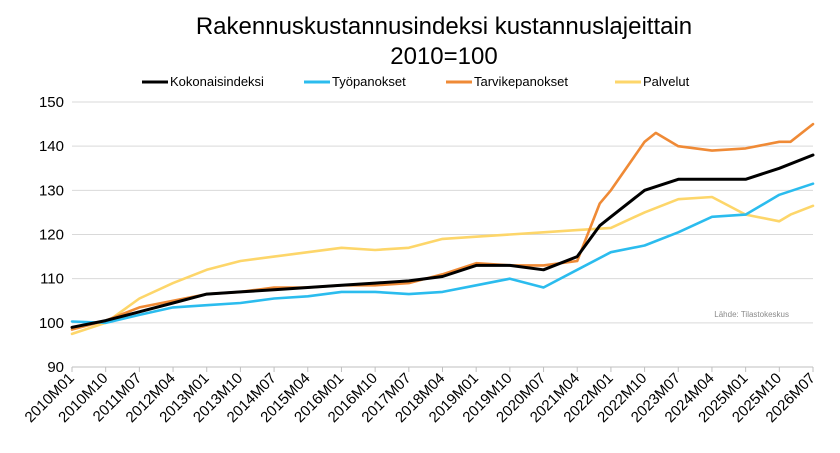  Describe the element at coordinates (51, 190) in the screenshot. I see `y-tick-label: 130` at that location.